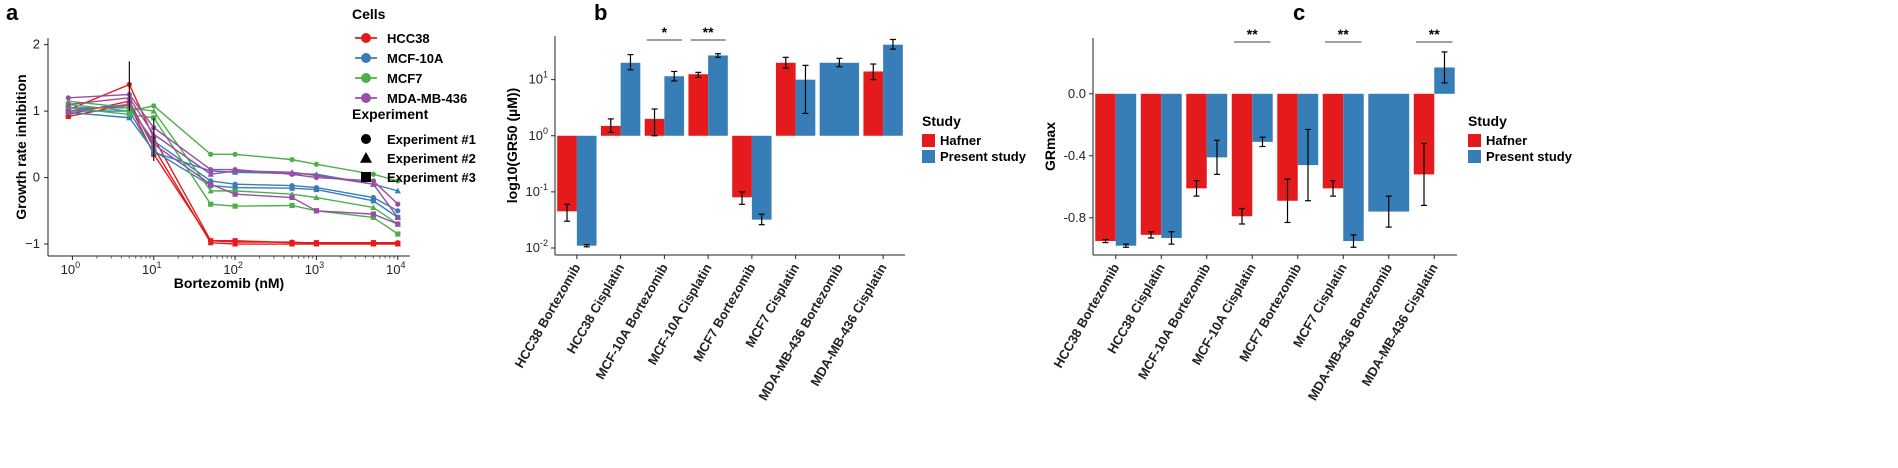  I want to click on legend-cells-title: Cells, so click(369, 14).